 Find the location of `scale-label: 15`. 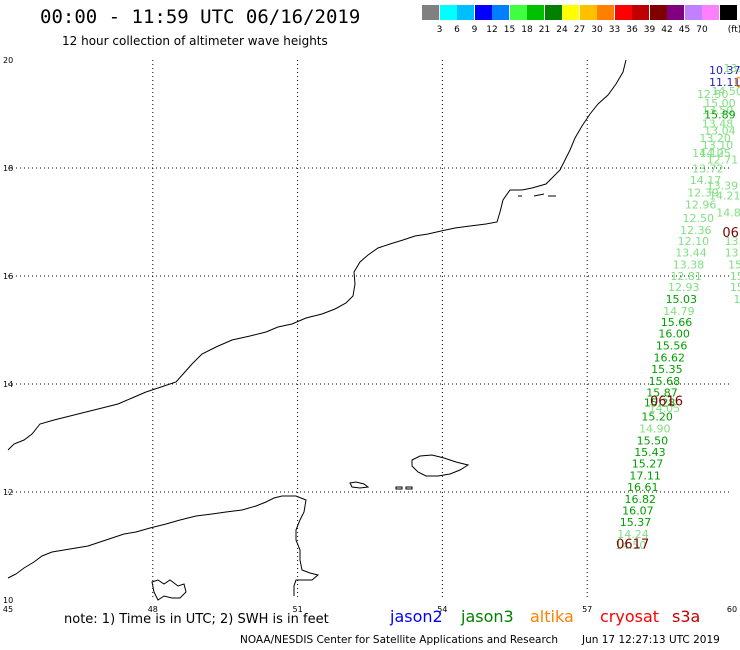

scale-label: 15 is located at coordinates (509, 30).